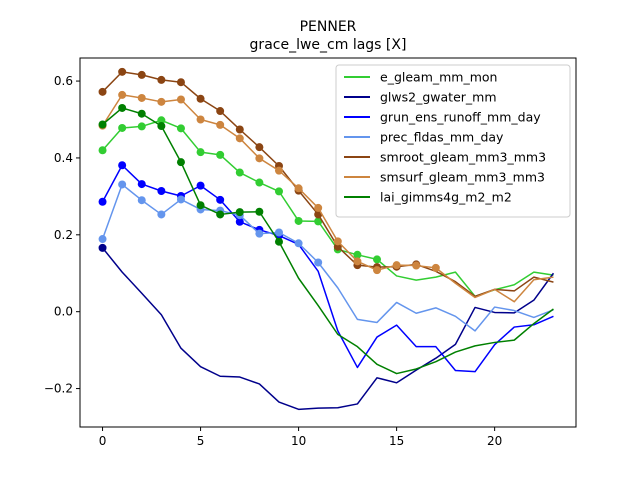 This screenshot has width=640, height=484. What do you see at coordinates (442, 137) in the screenshot?
I see `legend-label: prec_fldas_mm_day` at bounding box center [442, 137].